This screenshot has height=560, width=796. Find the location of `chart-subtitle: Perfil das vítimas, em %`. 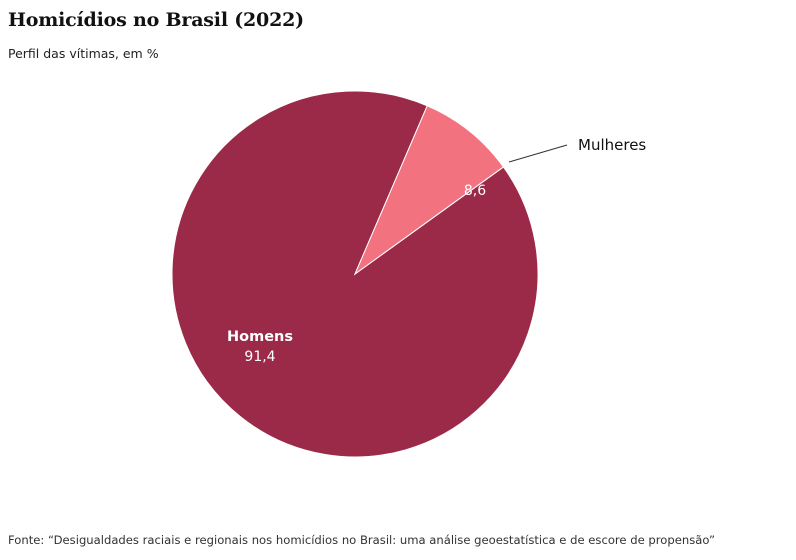

chart-subtitle: Perfil das vítimas, em % is located at coordinates (83, 53).